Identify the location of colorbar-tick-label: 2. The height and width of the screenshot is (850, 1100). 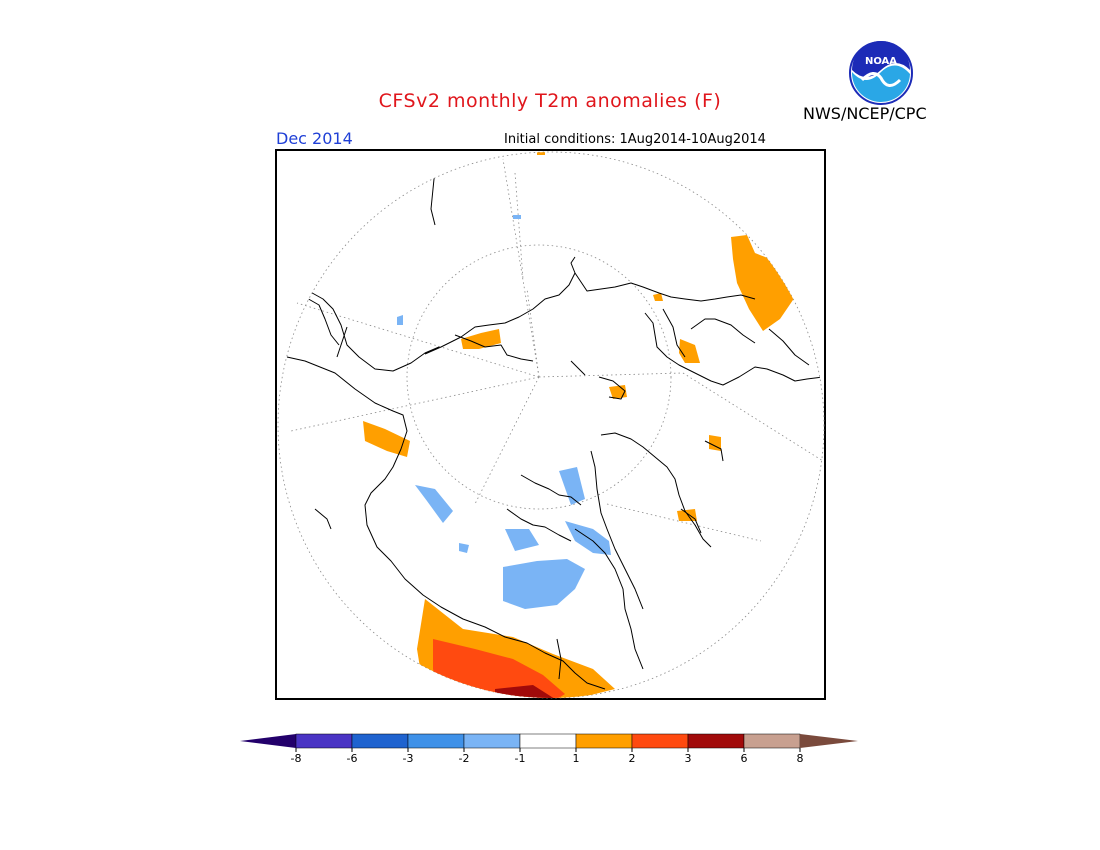
(632, 758).